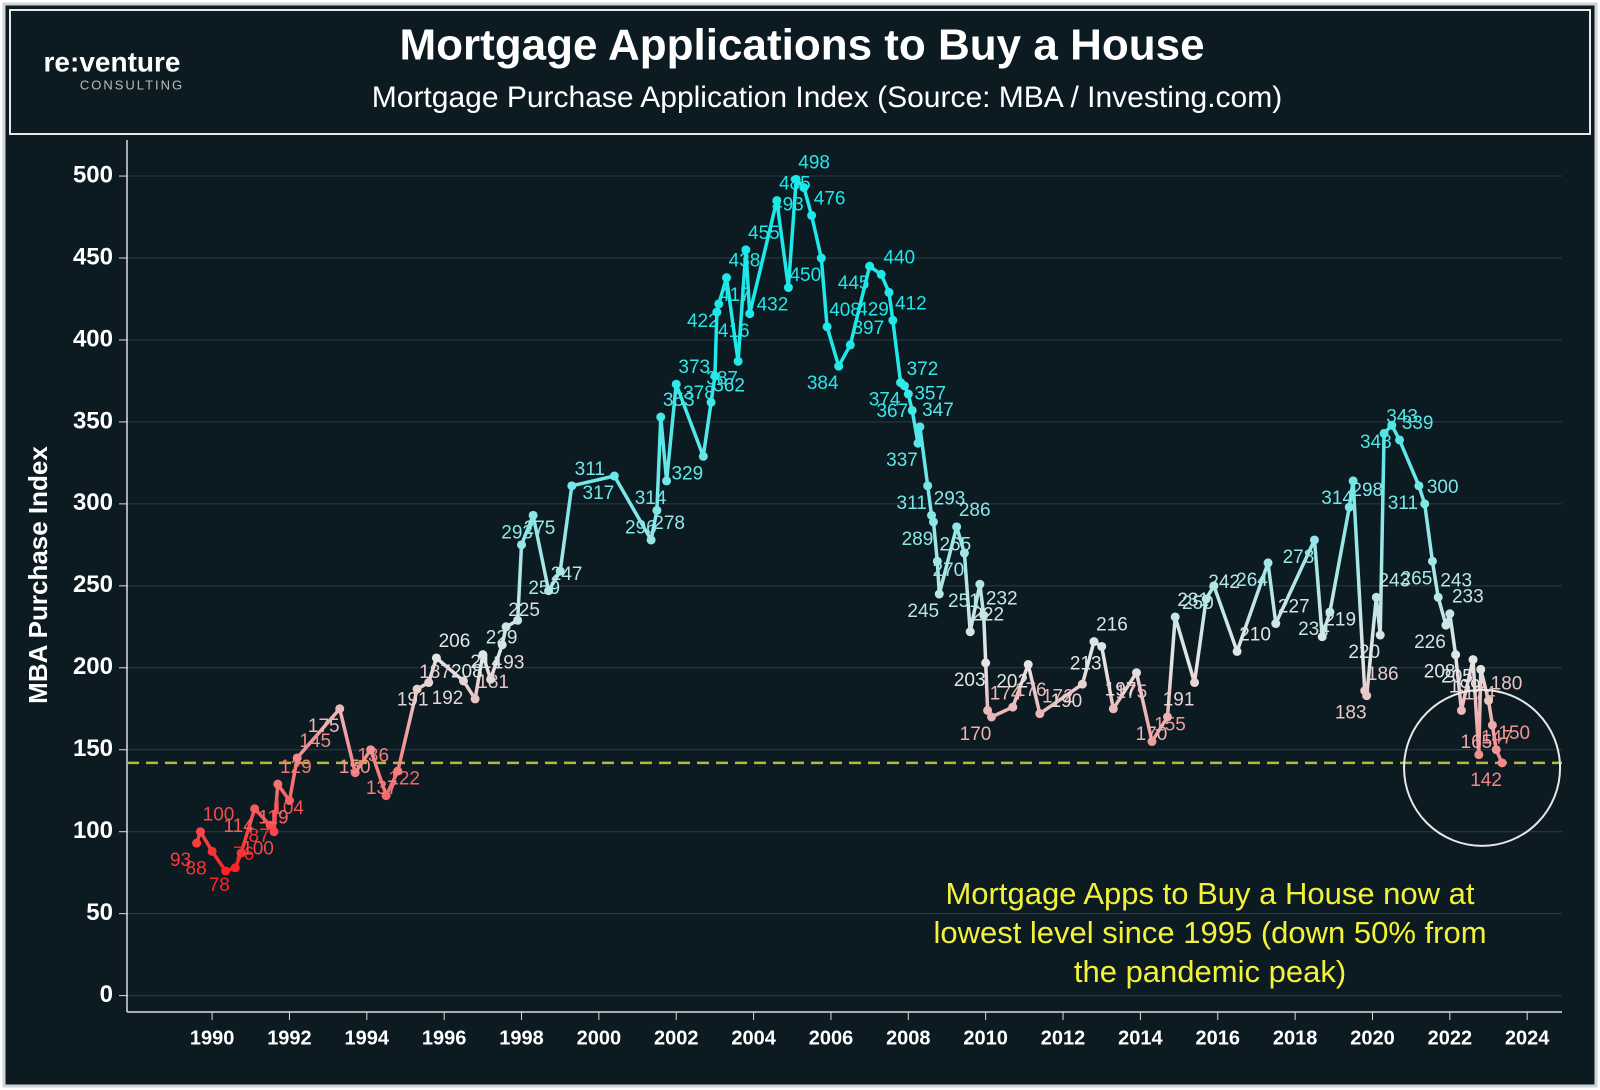 The image size is (1600, 1090). I want to click on data-label: 347, so click(938, 410).